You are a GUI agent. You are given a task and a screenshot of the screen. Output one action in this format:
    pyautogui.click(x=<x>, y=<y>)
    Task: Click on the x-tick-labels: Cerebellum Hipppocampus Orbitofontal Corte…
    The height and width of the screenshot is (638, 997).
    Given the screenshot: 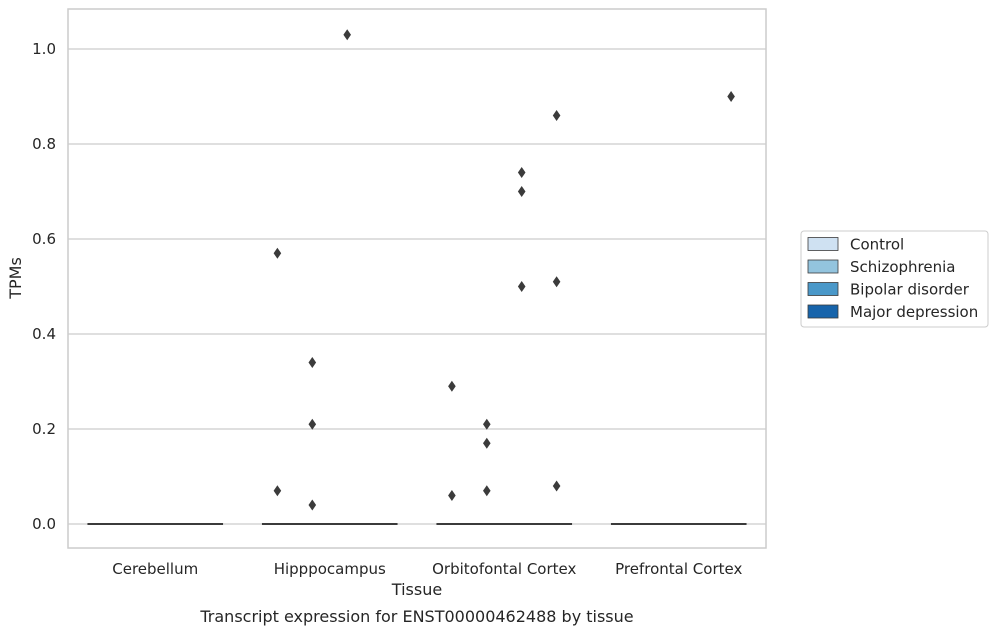 What is the action you would take?
    pyautogui.click(x=427, y=569)
    